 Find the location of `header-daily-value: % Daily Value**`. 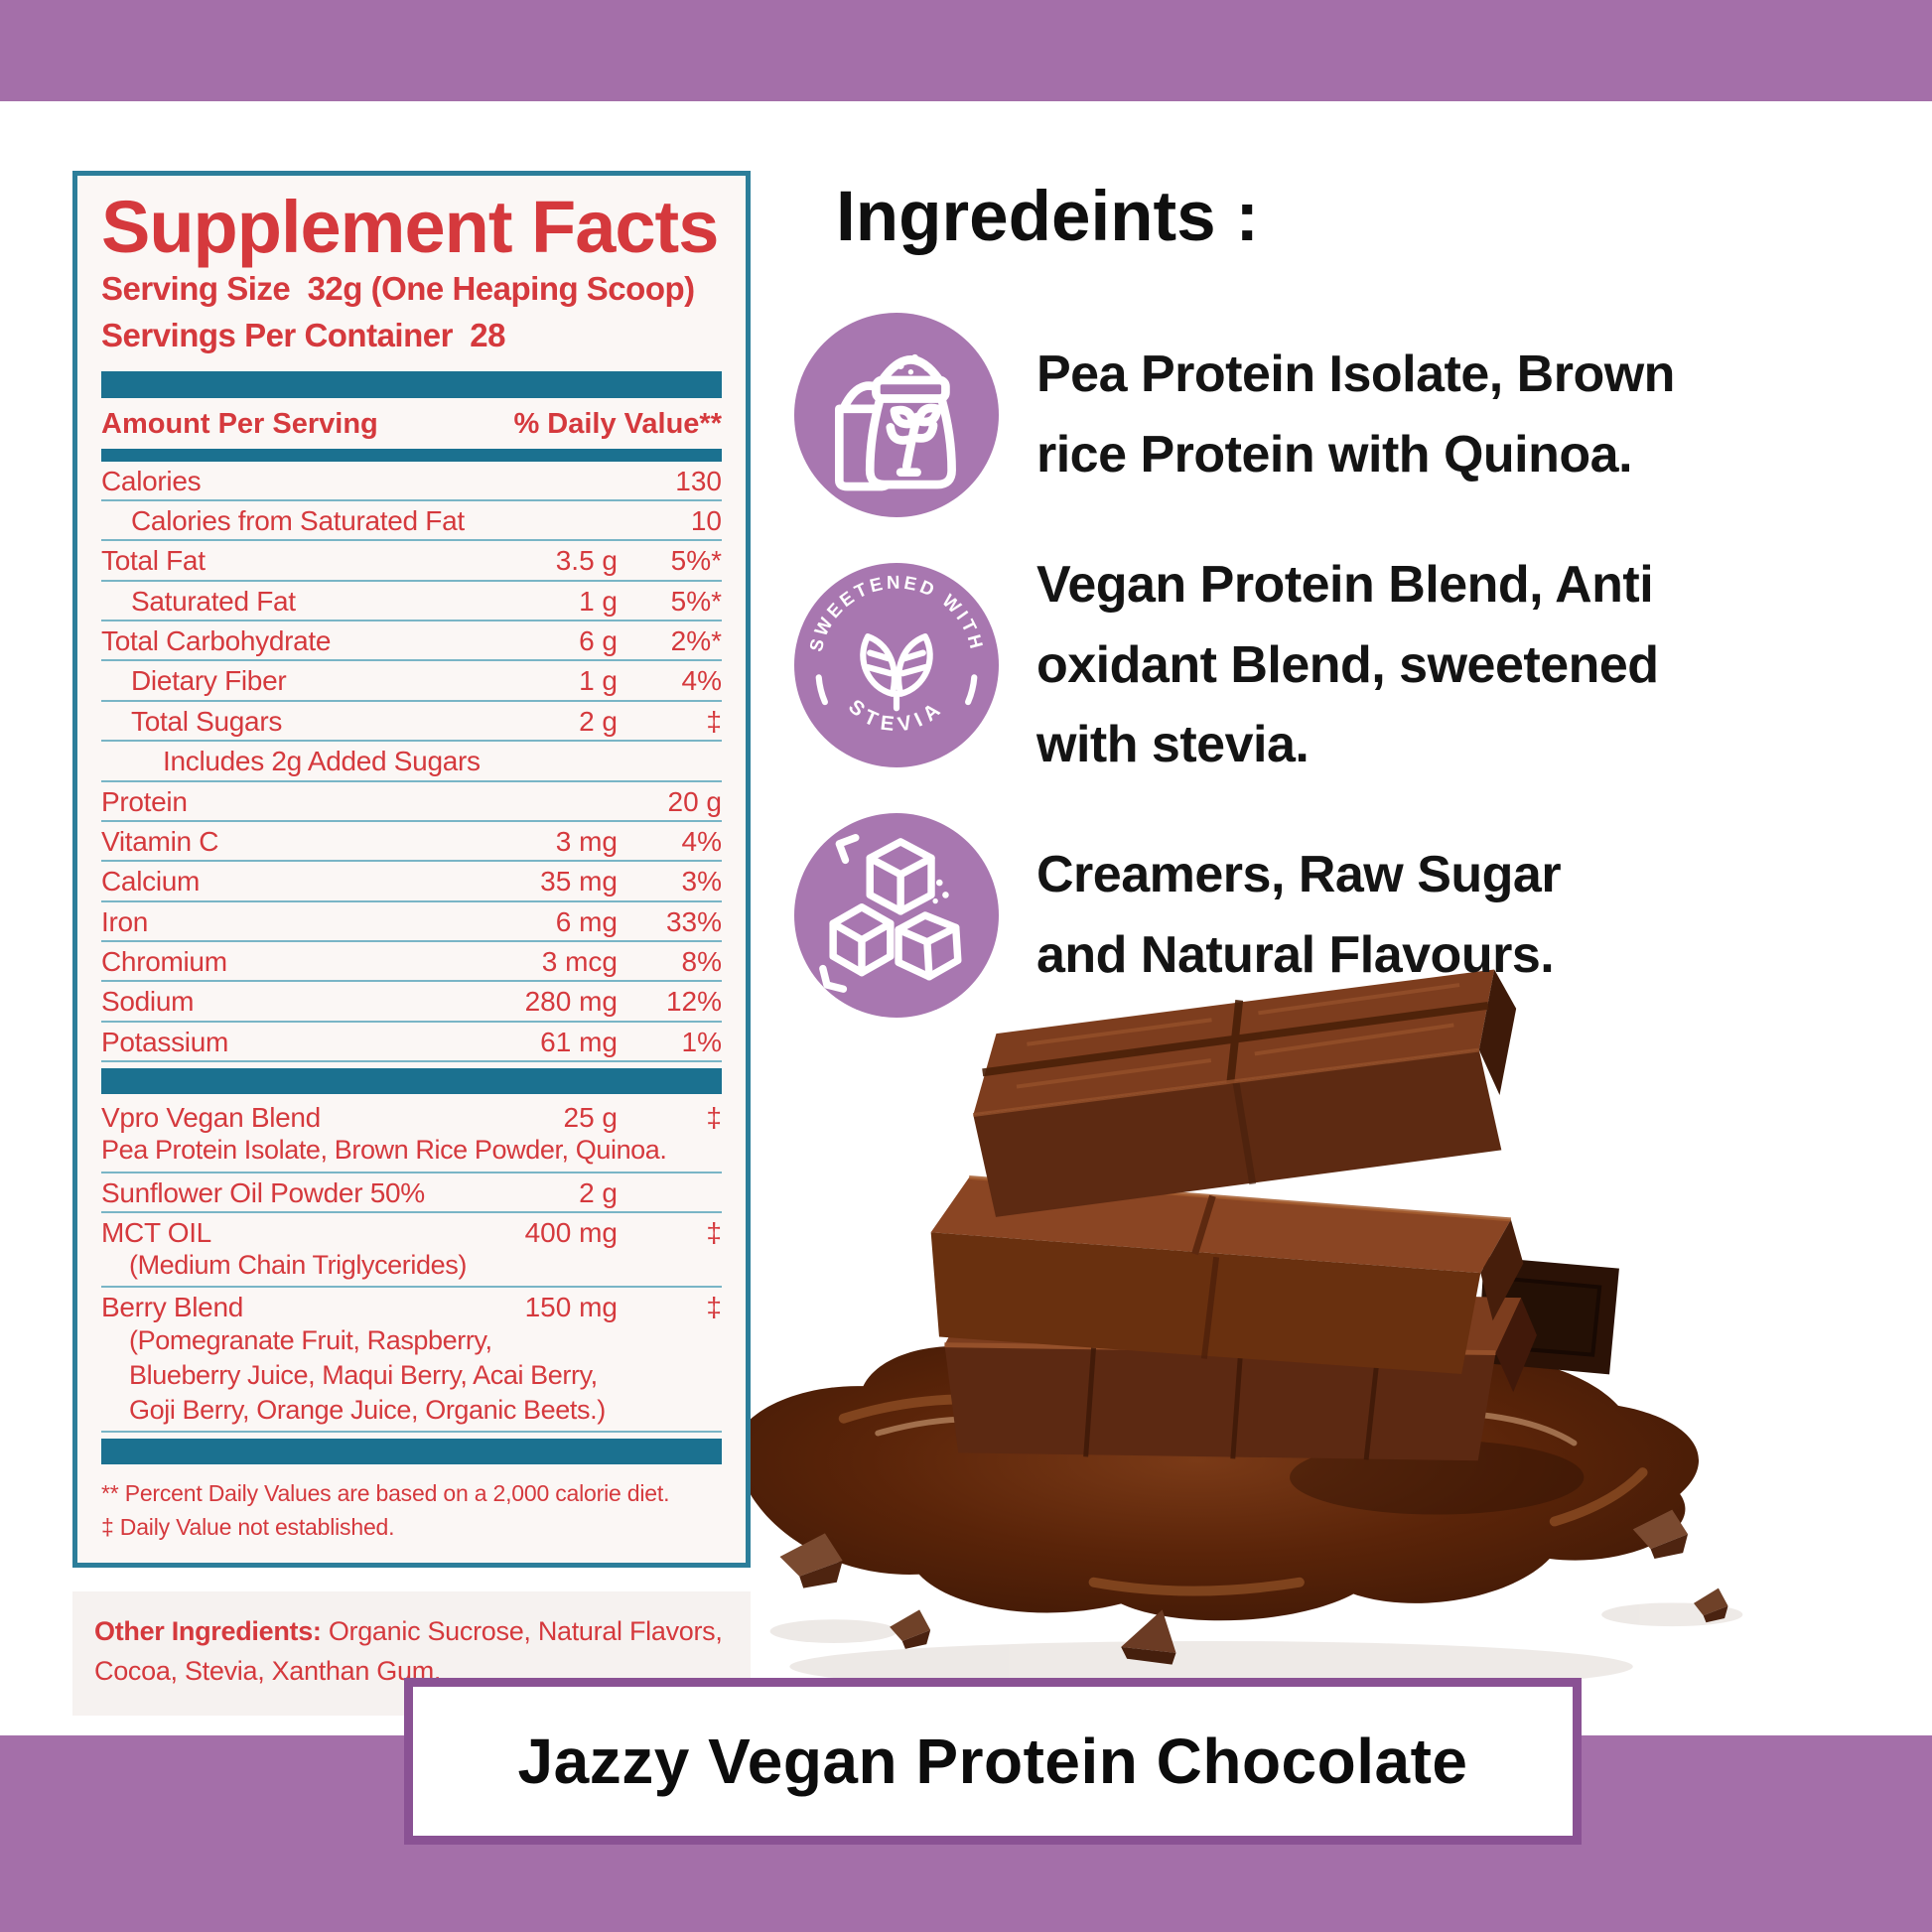

header-daily-value: % Daily Value** is located at coordinates (618, 424).